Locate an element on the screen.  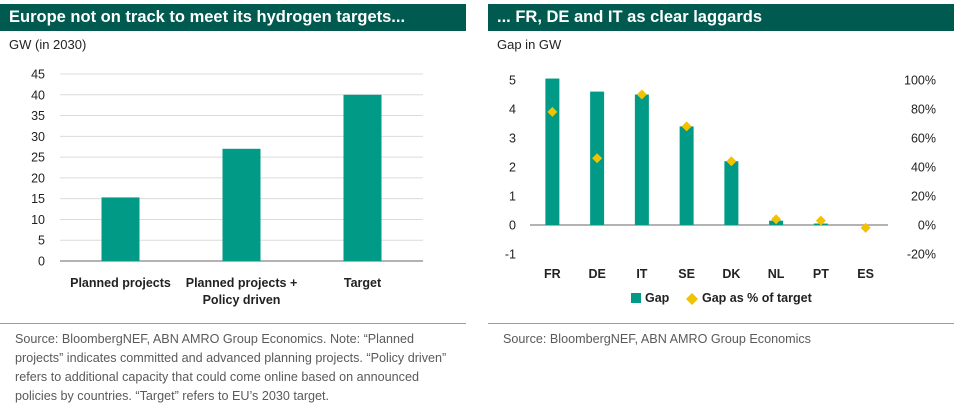
y-tick-label: 20 is located at coordinates (38, 178).